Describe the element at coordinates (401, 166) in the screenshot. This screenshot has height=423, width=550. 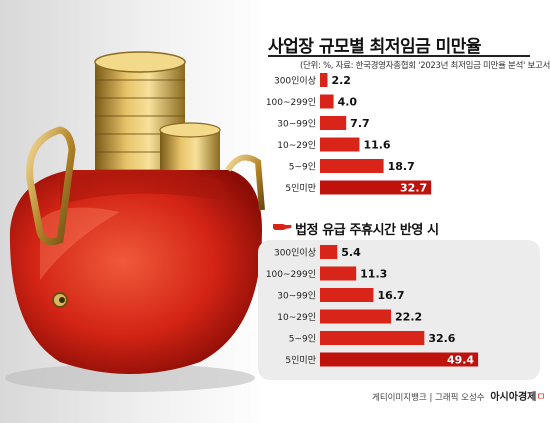
I see `value-label: 18.7` at that location.